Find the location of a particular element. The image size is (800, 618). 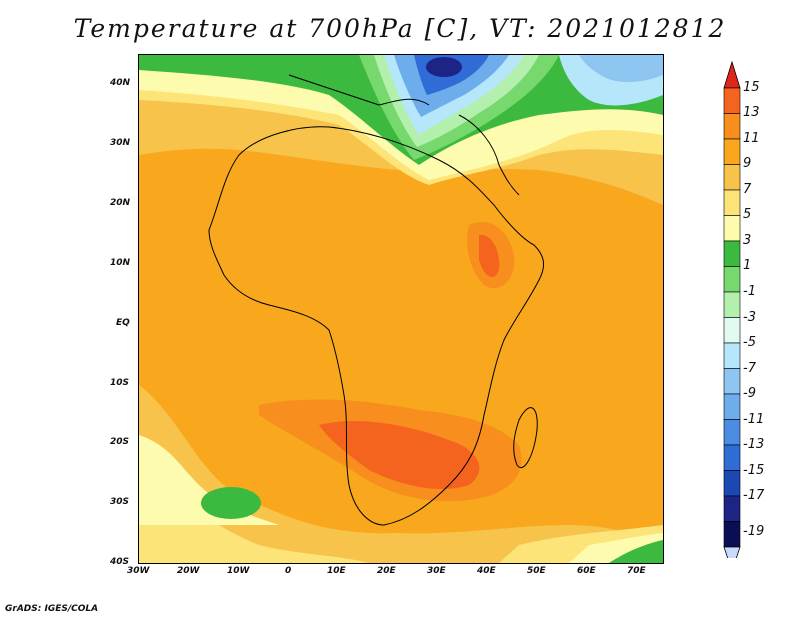

lon-tick: 30W is located at coordinates (138, 571).